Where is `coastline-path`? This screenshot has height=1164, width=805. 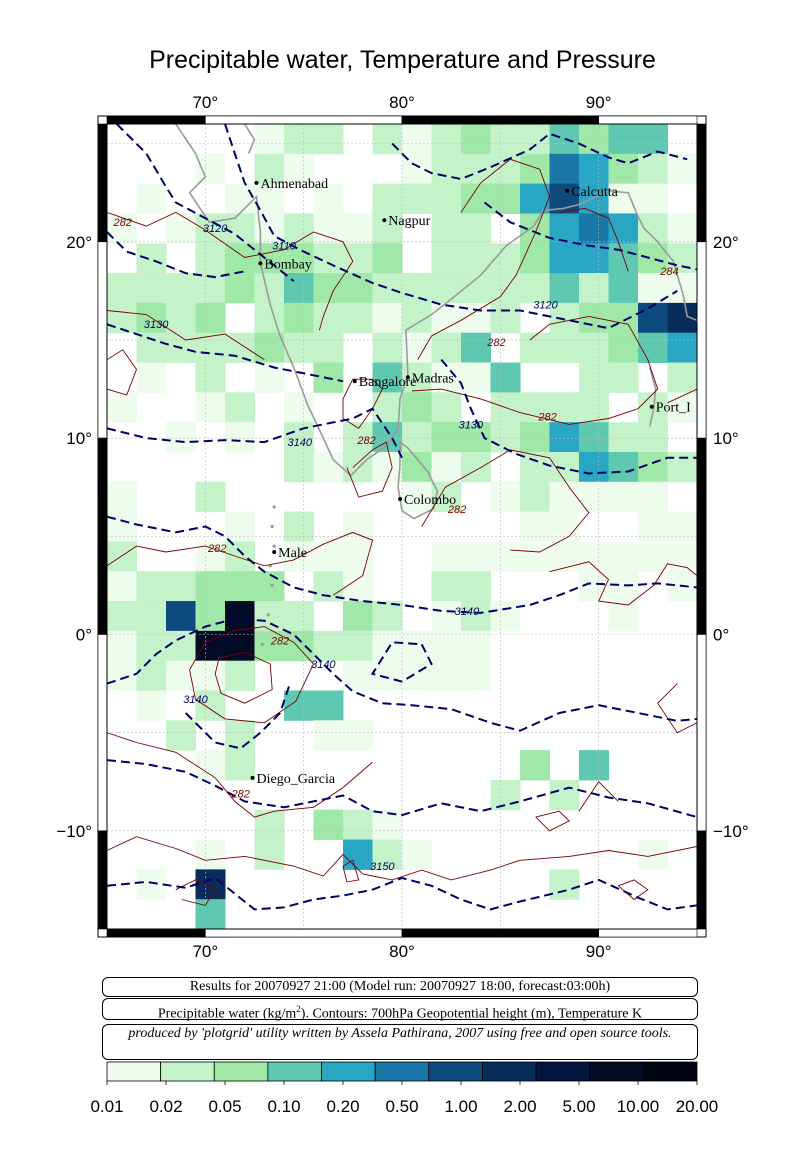 coastline-path is located at coordinates (418, 480).